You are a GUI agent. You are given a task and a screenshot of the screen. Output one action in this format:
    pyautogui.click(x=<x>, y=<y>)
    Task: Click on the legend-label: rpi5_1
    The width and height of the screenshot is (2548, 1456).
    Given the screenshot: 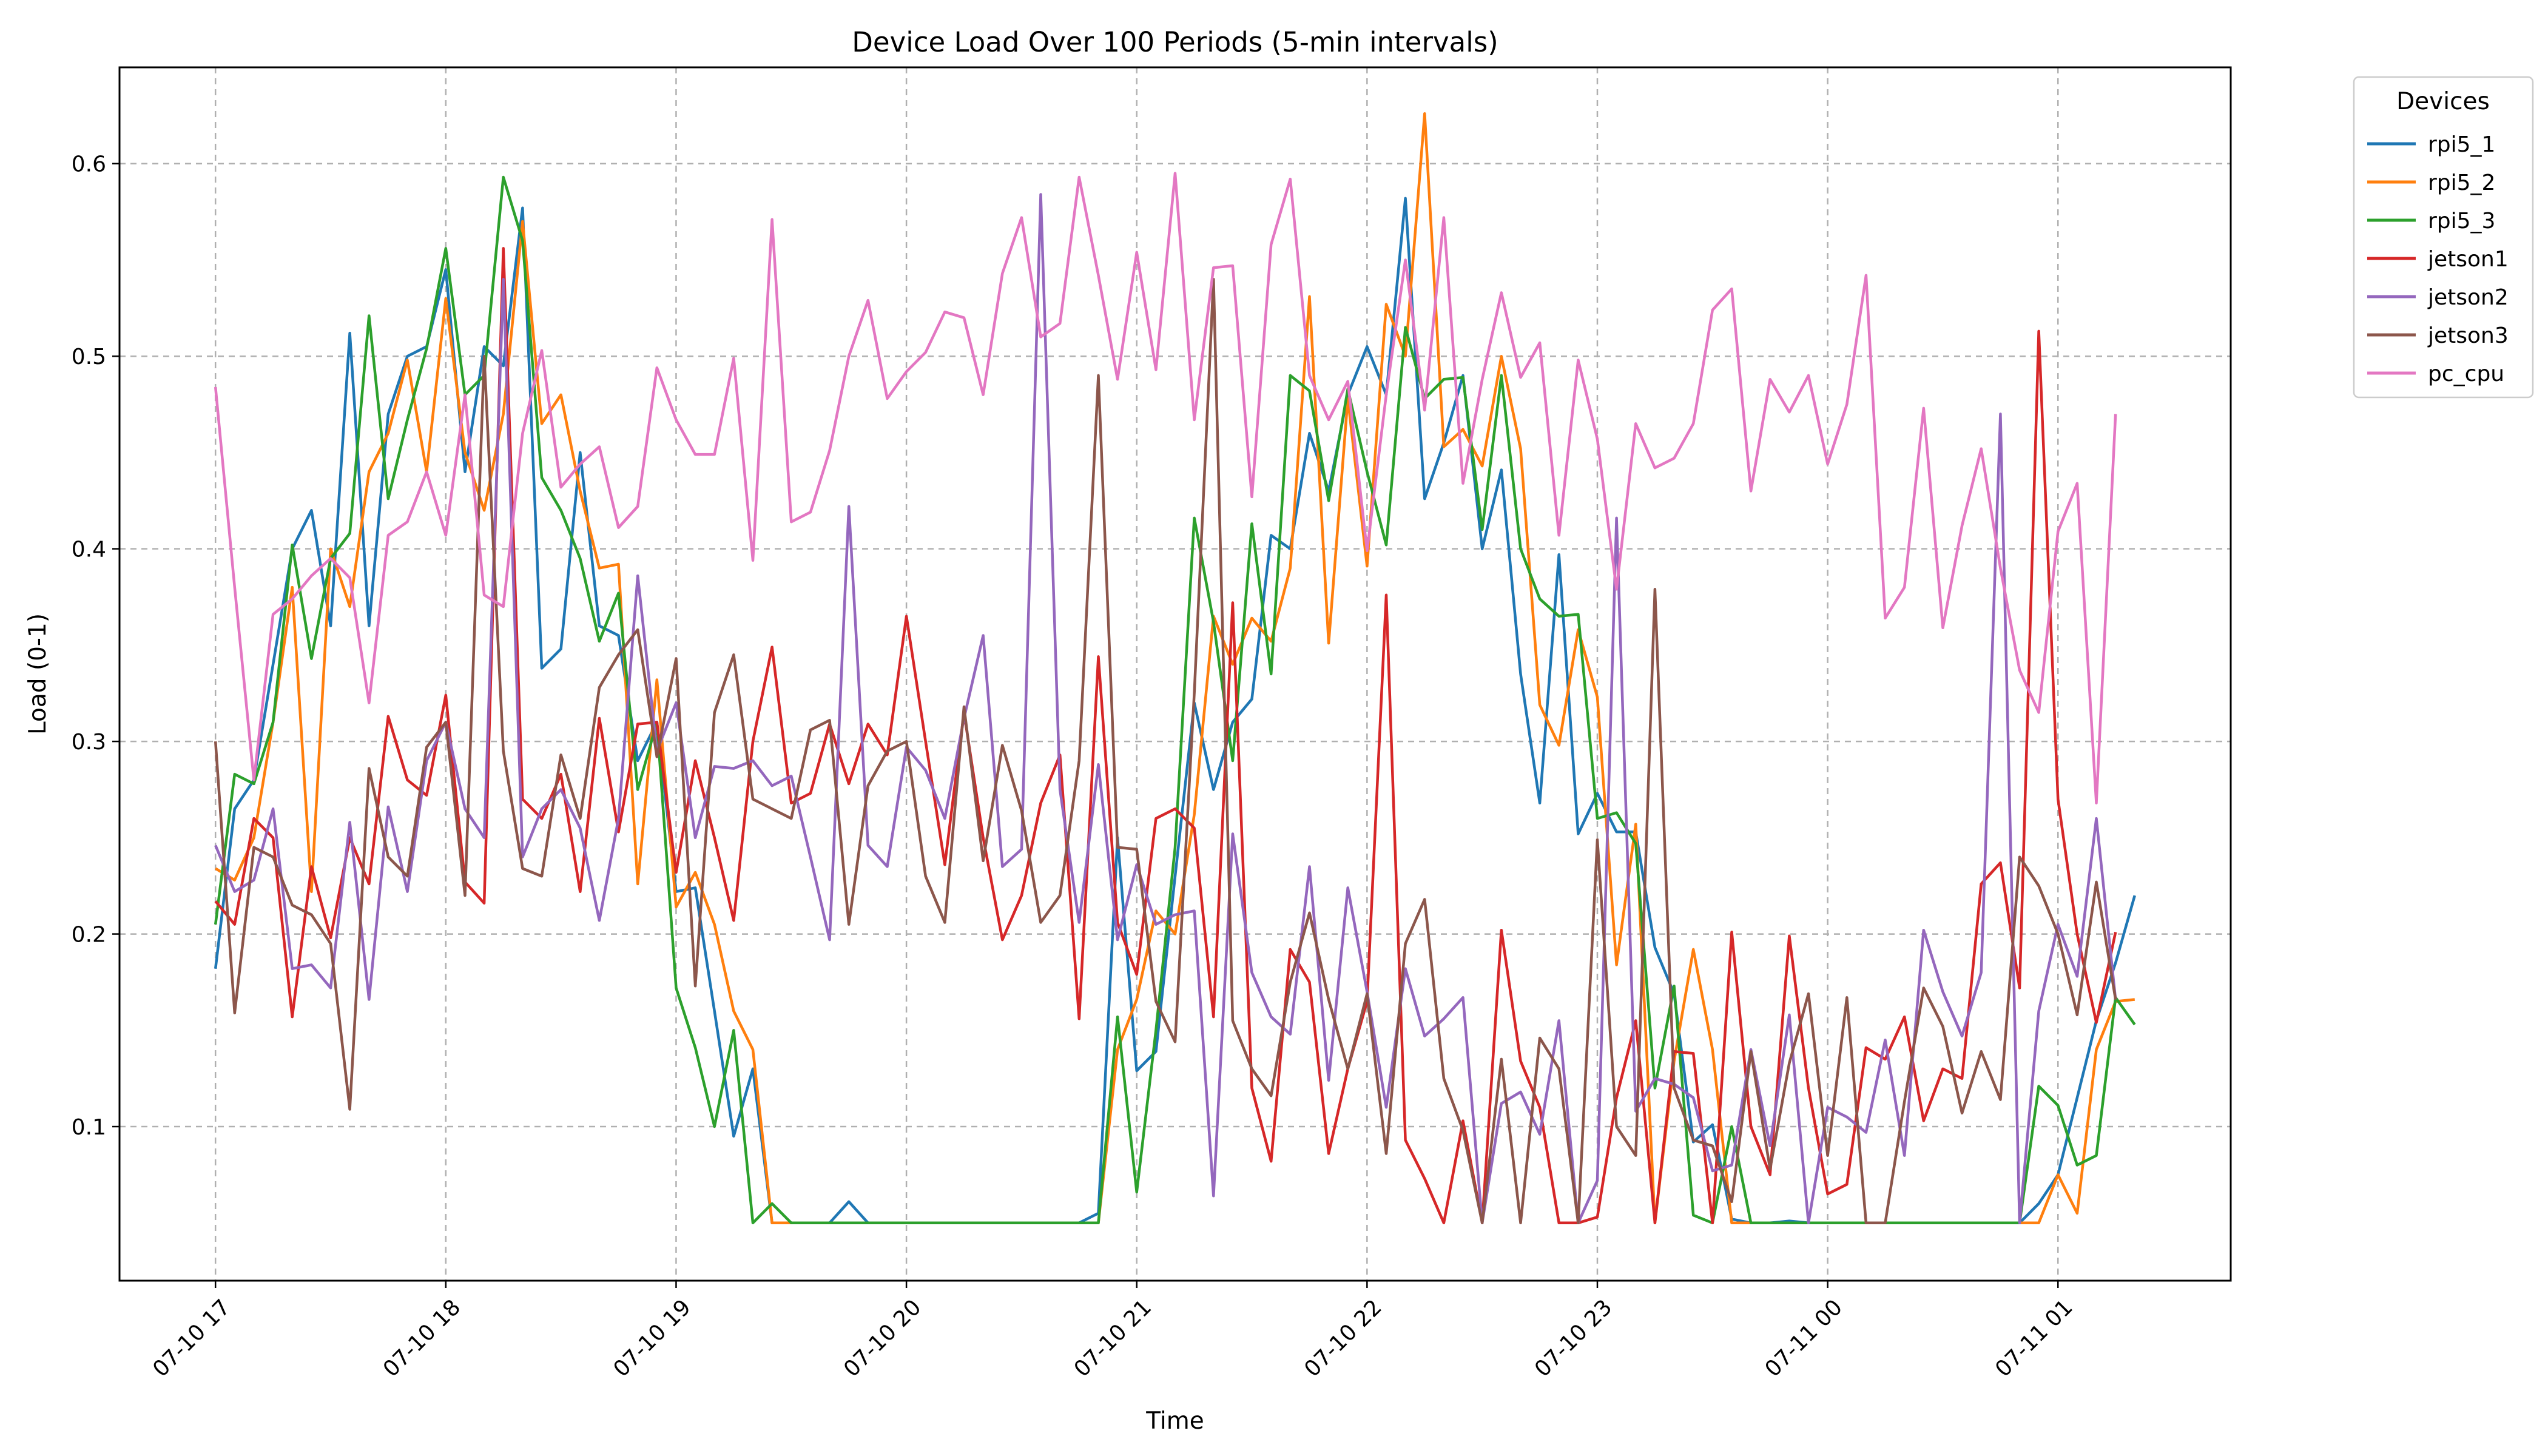 What is the action you would take?
    pyautogui.click(x=2461, y=144)
    